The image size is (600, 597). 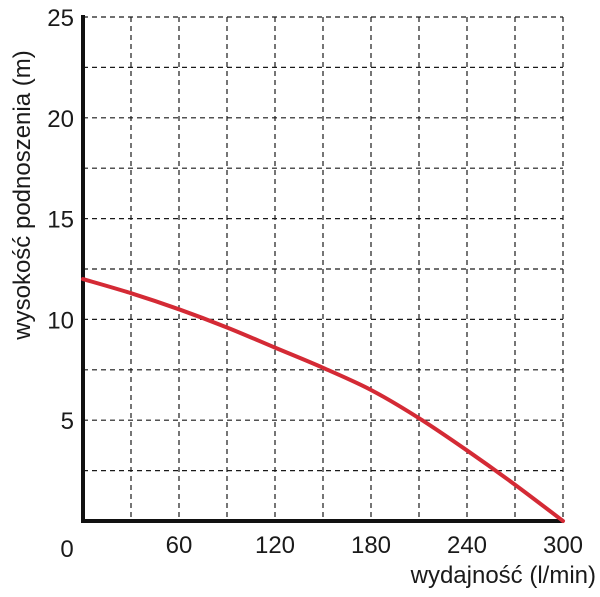 I want to click on x-axis-label: wydajność (l/min), so click(x=503, y=575).